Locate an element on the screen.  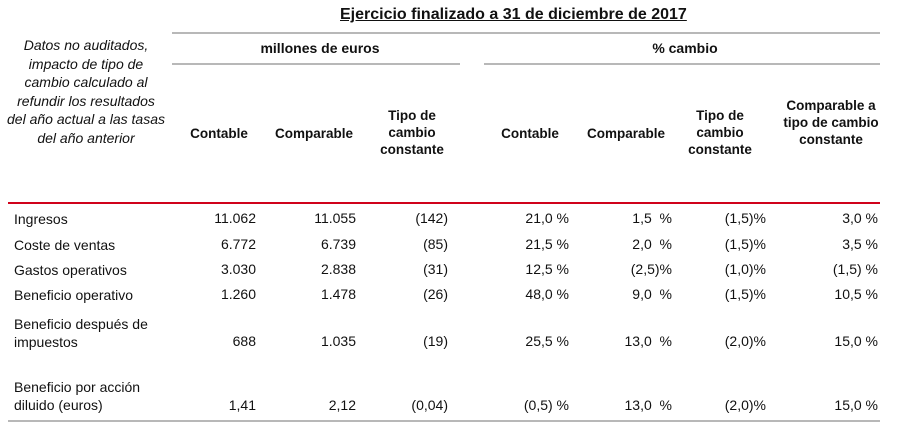
table-cell: 1.260 is located at coordinates (238, 294).